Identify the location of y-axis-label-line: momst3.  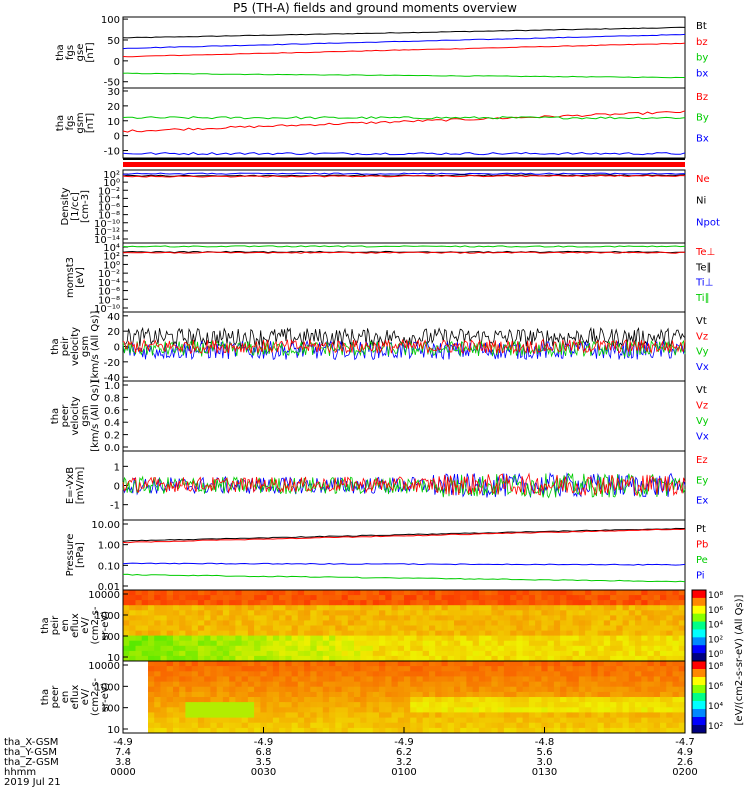
(70, 277).